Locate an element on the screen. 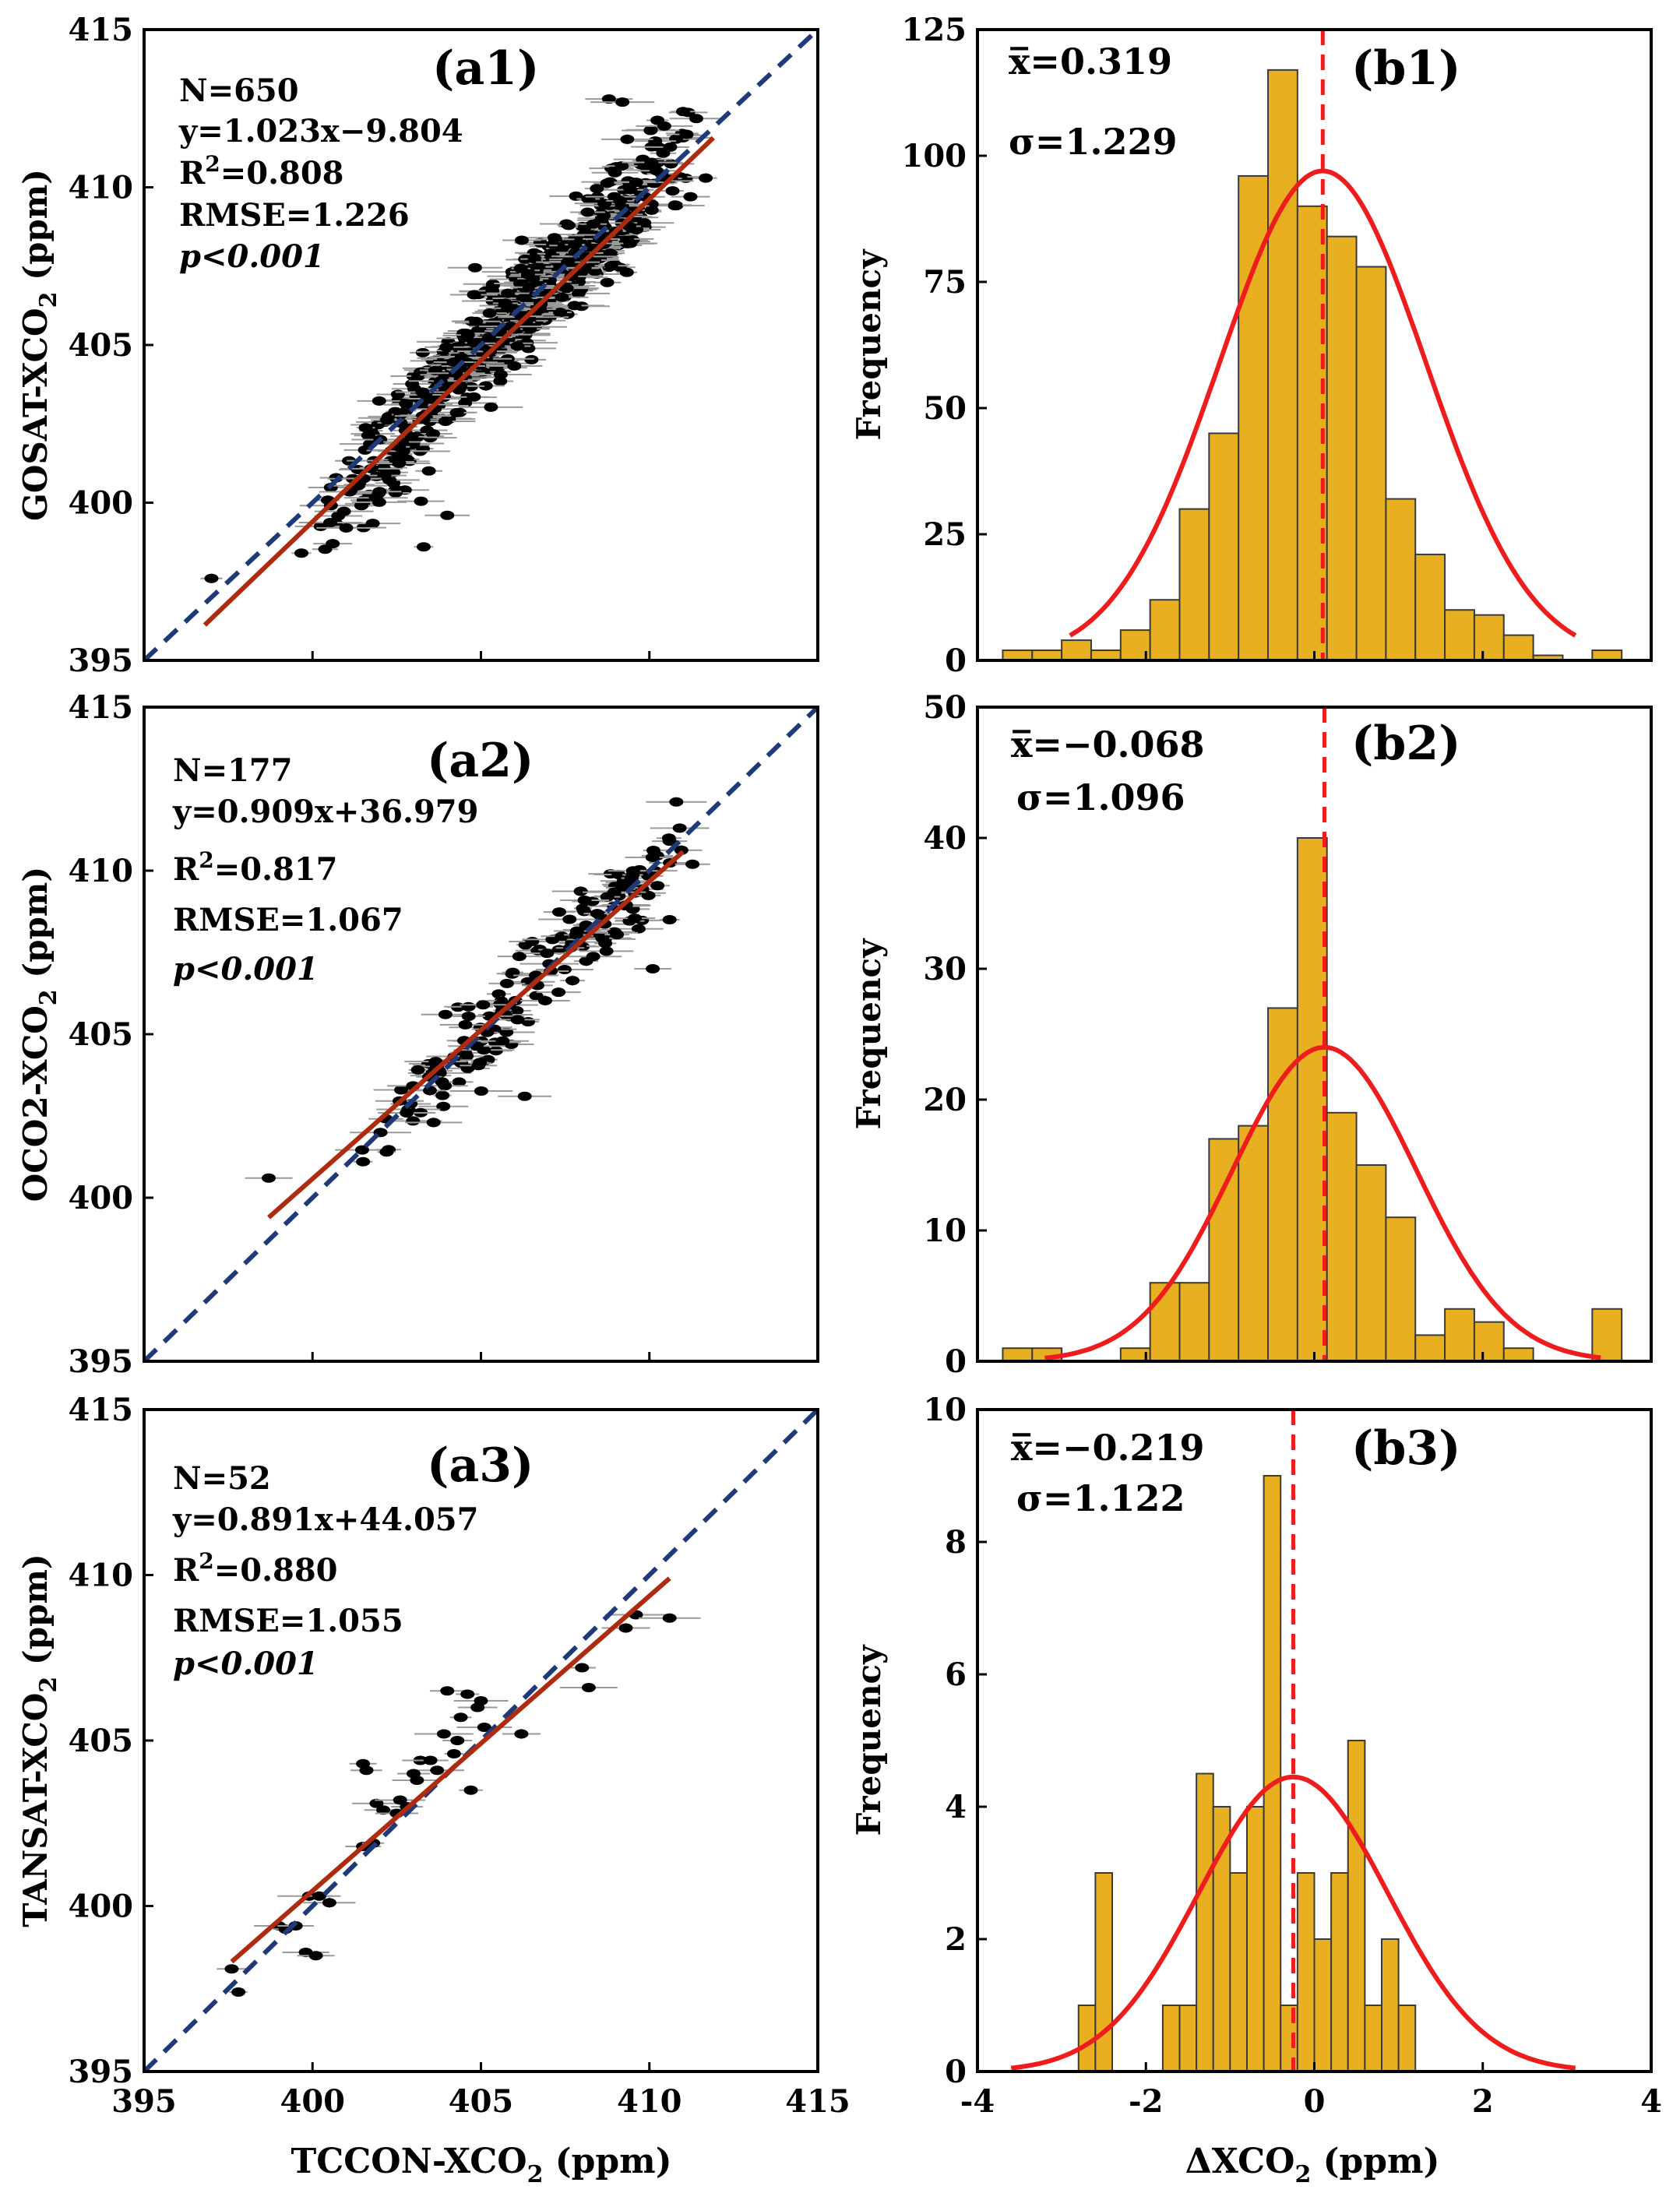  y-tick-label-a2-1: 400 is located at coordinates (102, 1198).